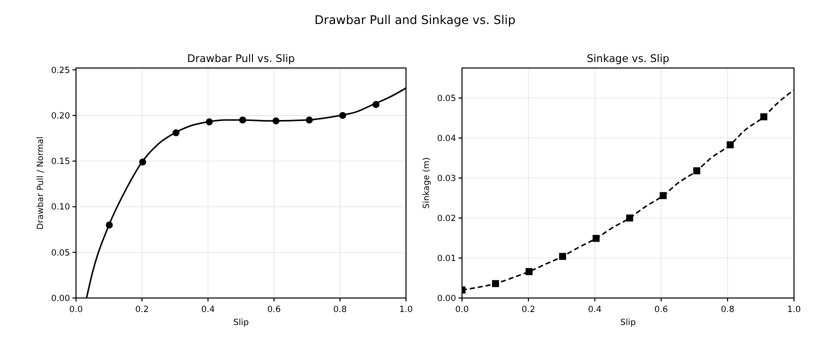 The image size is (830, 345). Describe the element at coordinates (60, 162) in the screenshot. I see `y-tick-label: 0.15` at that location.